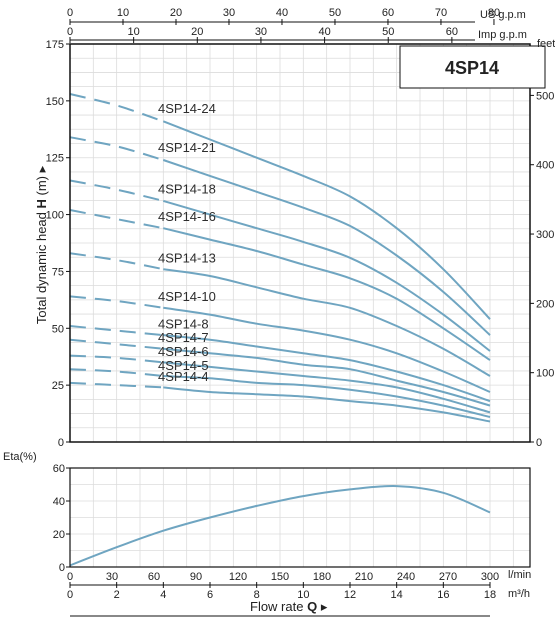  What do you see at coordinates (545, 166) in the screenshot?
I see `feet-tick-label: 400` at bounding box center [545, 166].